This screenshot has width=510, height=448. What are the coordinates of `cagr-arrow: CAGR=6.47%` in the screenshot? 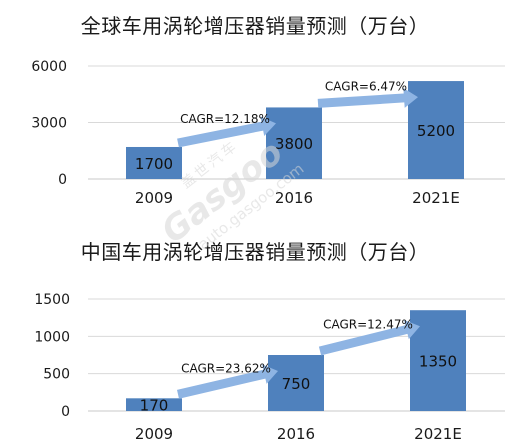 It's located at (367, 93).